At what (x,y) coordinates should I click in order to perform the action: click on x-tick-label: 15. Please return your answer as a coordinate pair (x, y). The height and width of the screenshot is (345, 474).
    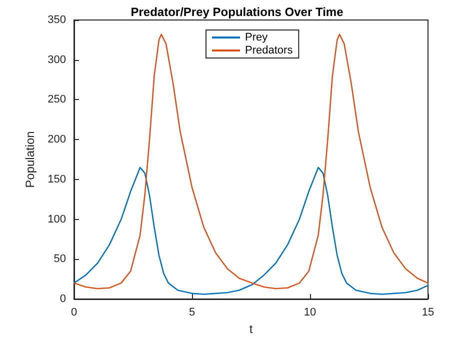
    Looking at the image, I should click on (428, 312).